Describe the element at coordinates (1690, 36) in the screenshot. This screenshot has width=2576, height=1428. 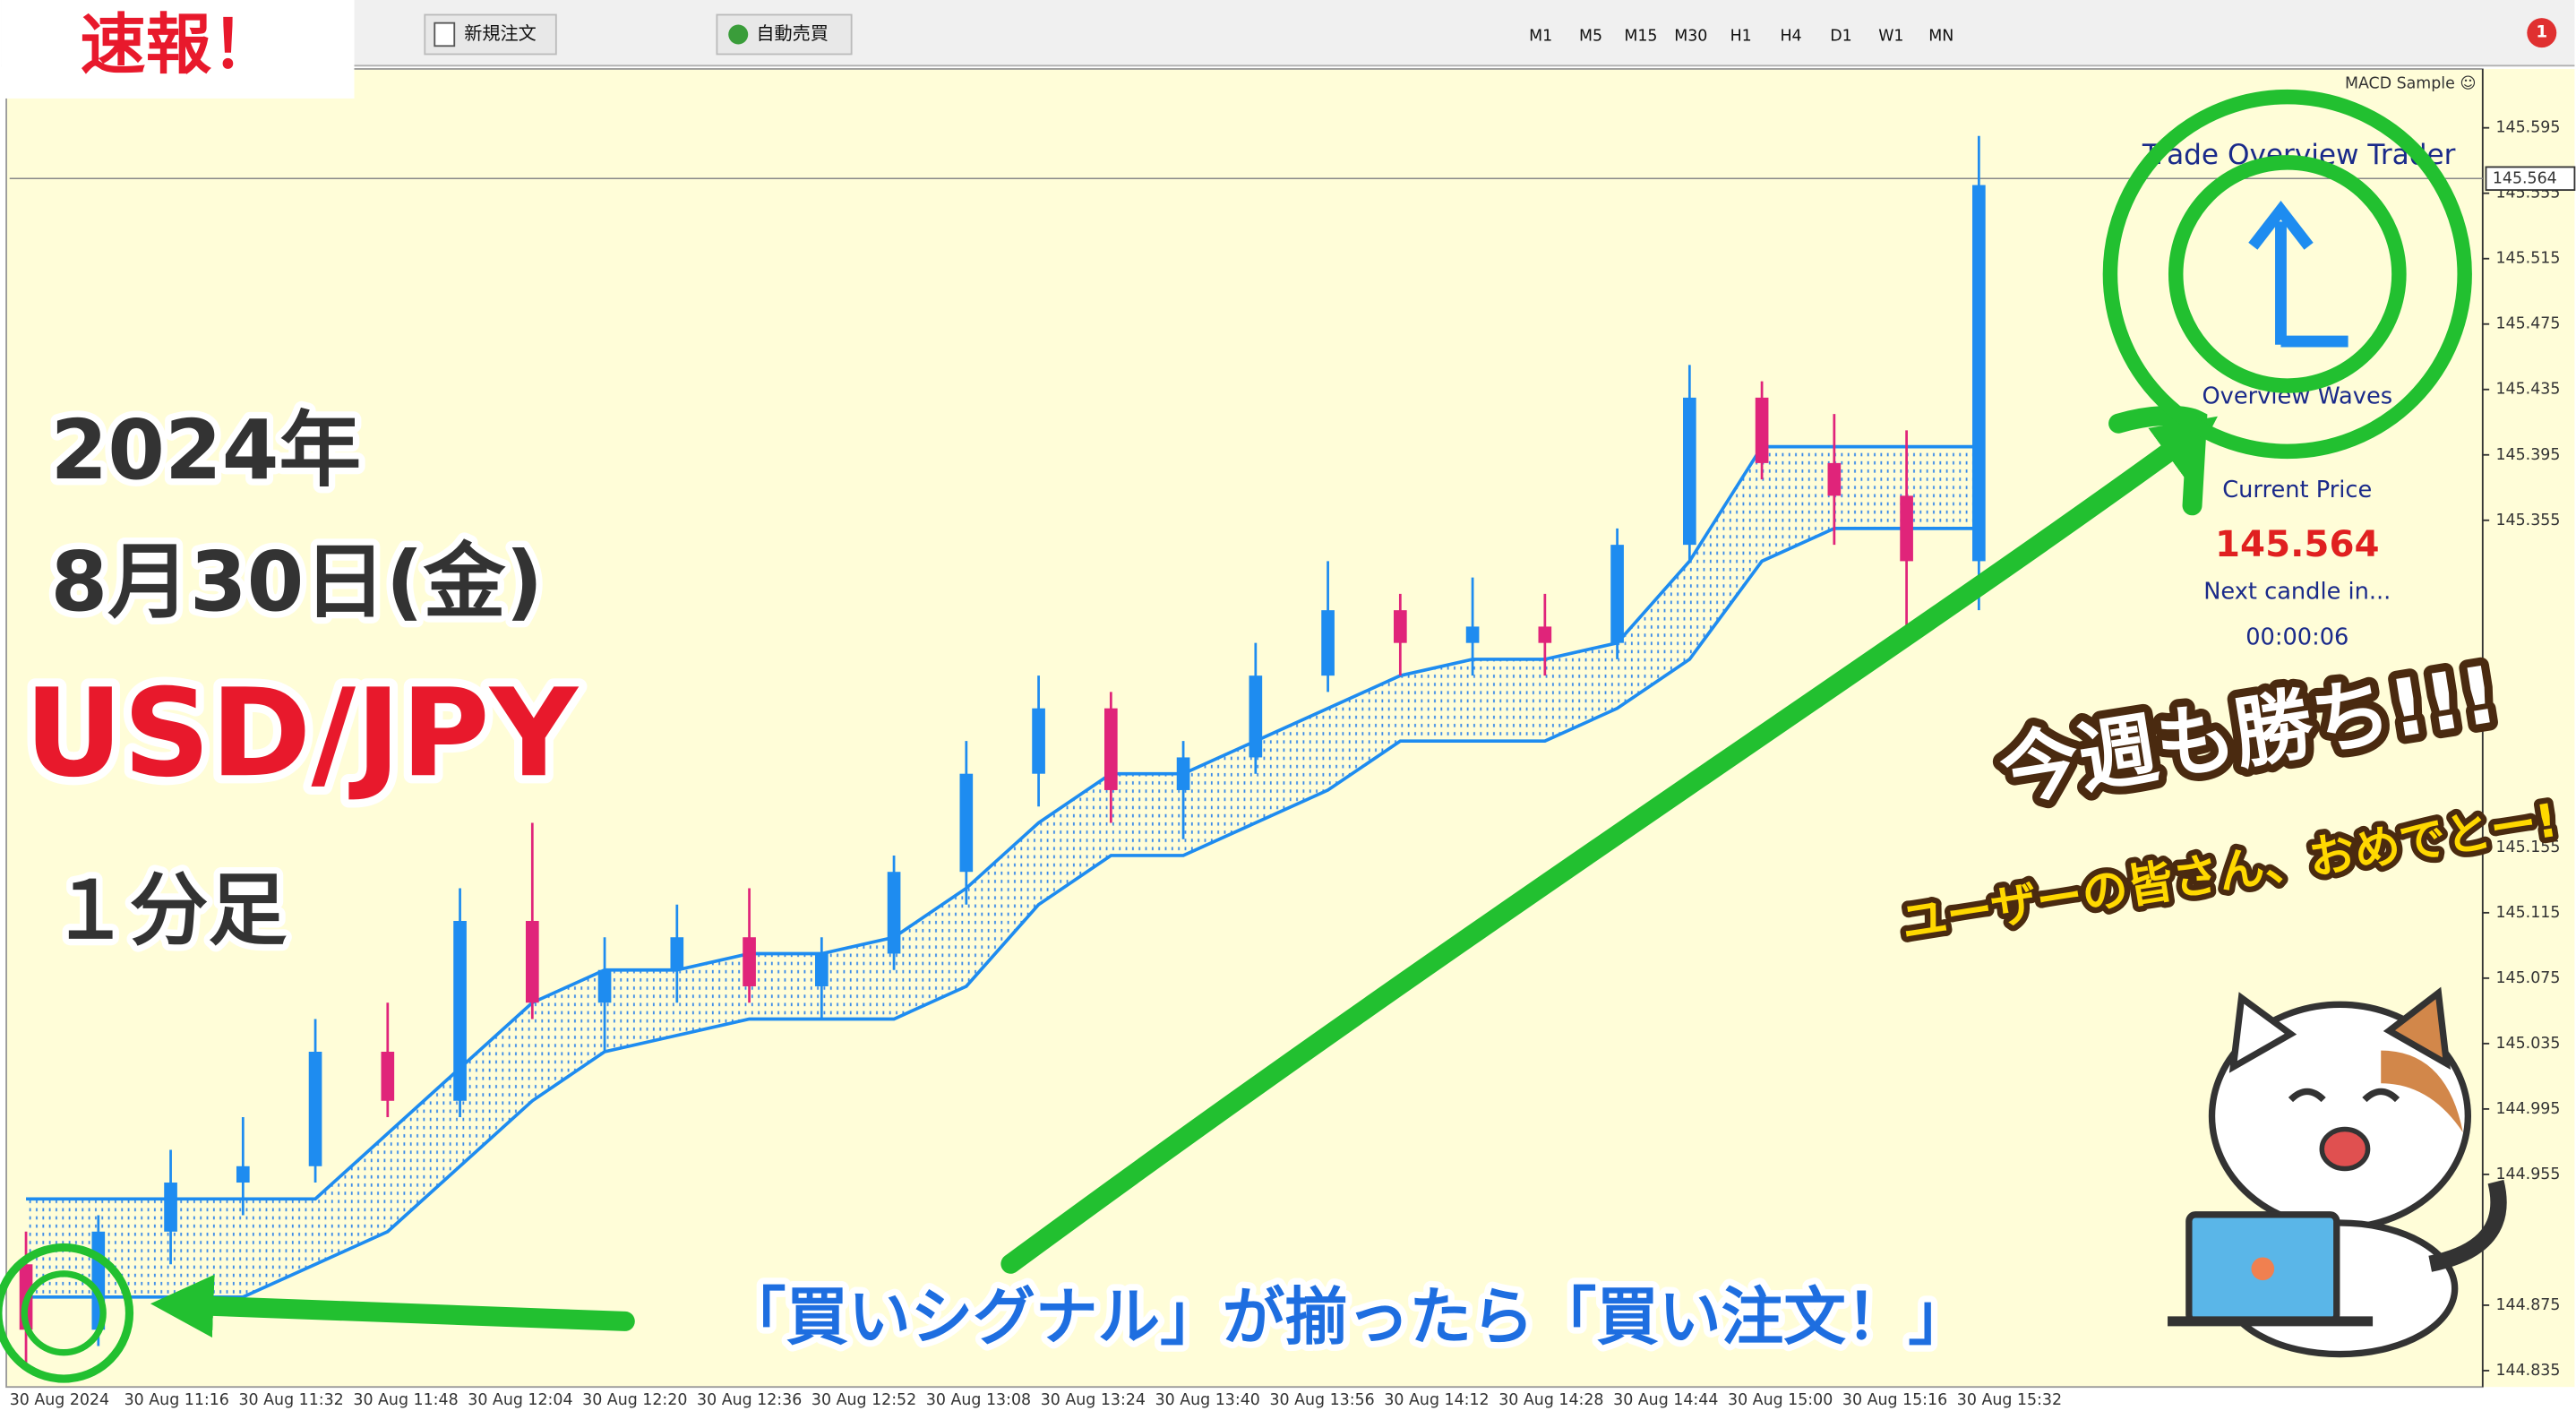
I see `timeframe-button: M30` at that location.